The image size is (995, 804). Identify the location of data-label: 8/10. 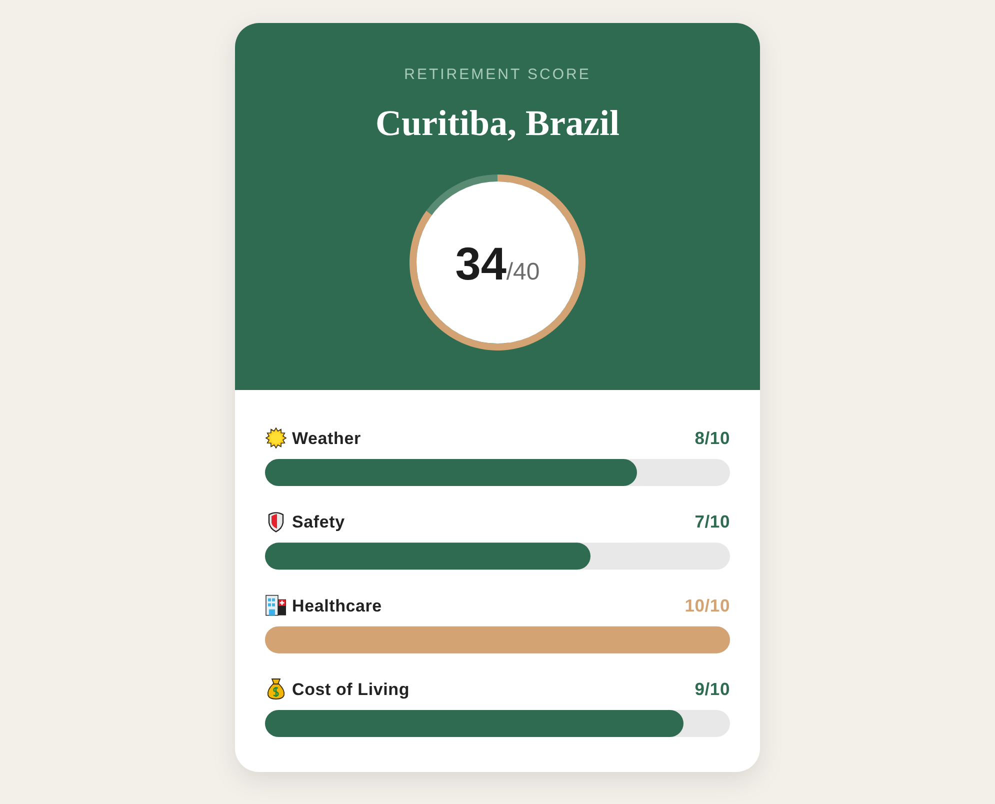
(712, 438).